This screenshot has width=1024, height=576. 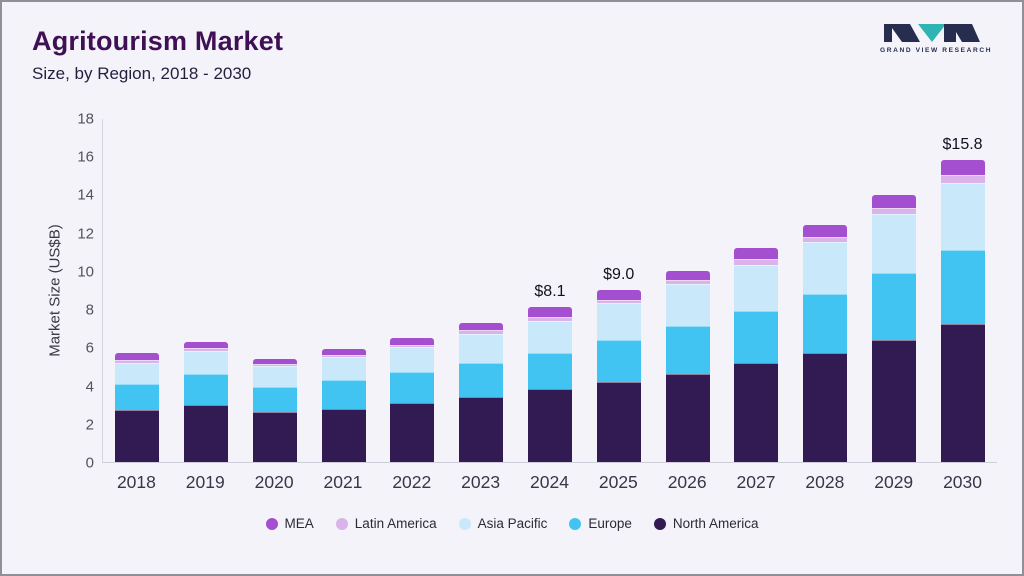 What do you see at coordinates (89, 348) in the screenshot?
I see `y-tick-label: 6` at bounding box center [89, 348].